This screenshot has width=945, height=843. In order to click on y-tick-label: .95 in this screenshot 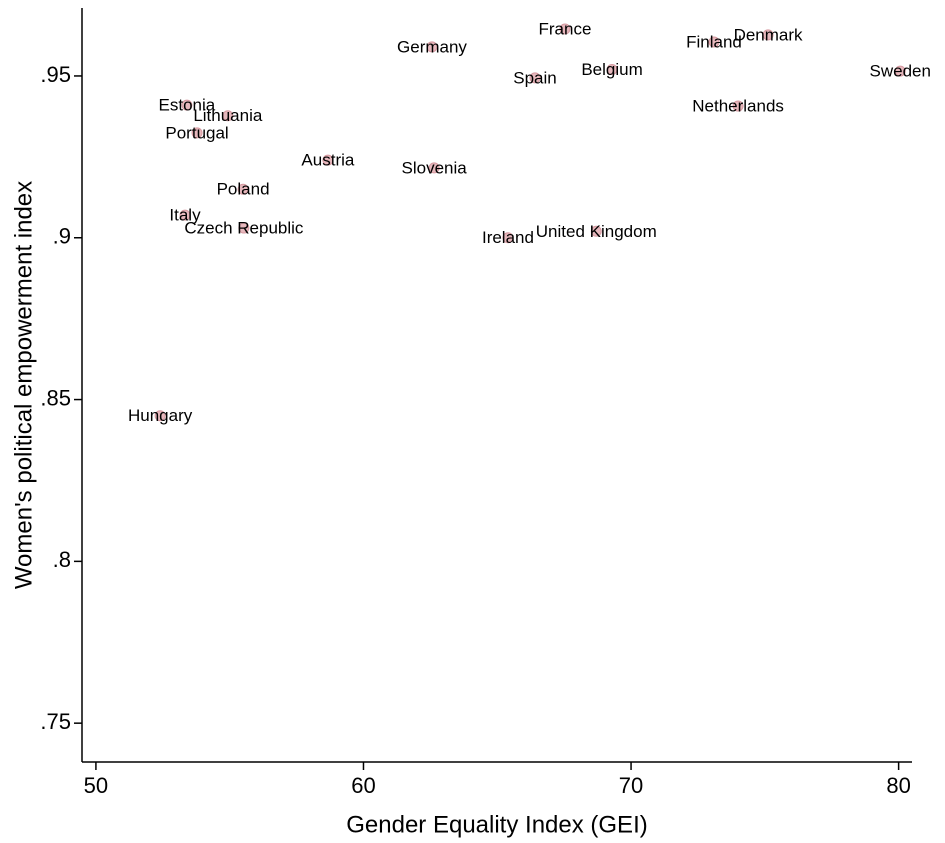, I will do `click(55, 74)`.